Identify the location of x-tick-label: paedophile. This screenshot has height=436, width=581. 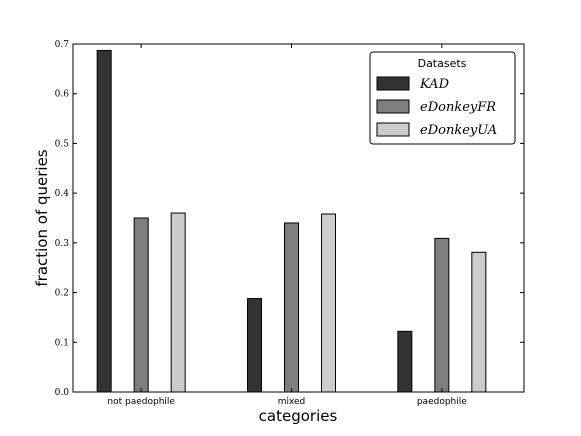
(442, 402).